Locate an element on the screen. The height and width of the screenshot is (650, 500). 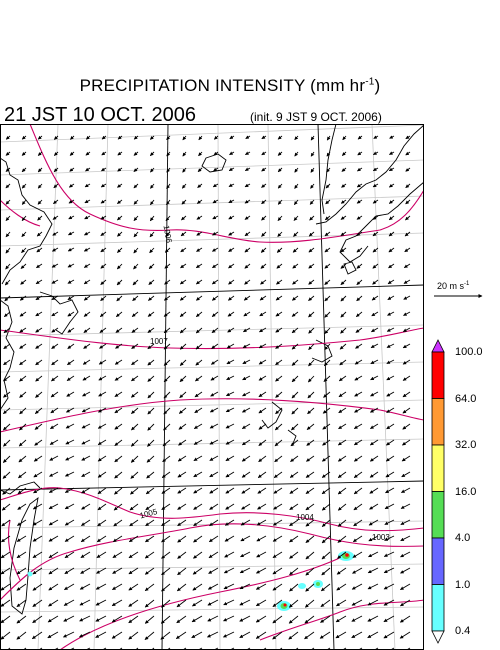
rain-patches is located at coordinates (190, 581).